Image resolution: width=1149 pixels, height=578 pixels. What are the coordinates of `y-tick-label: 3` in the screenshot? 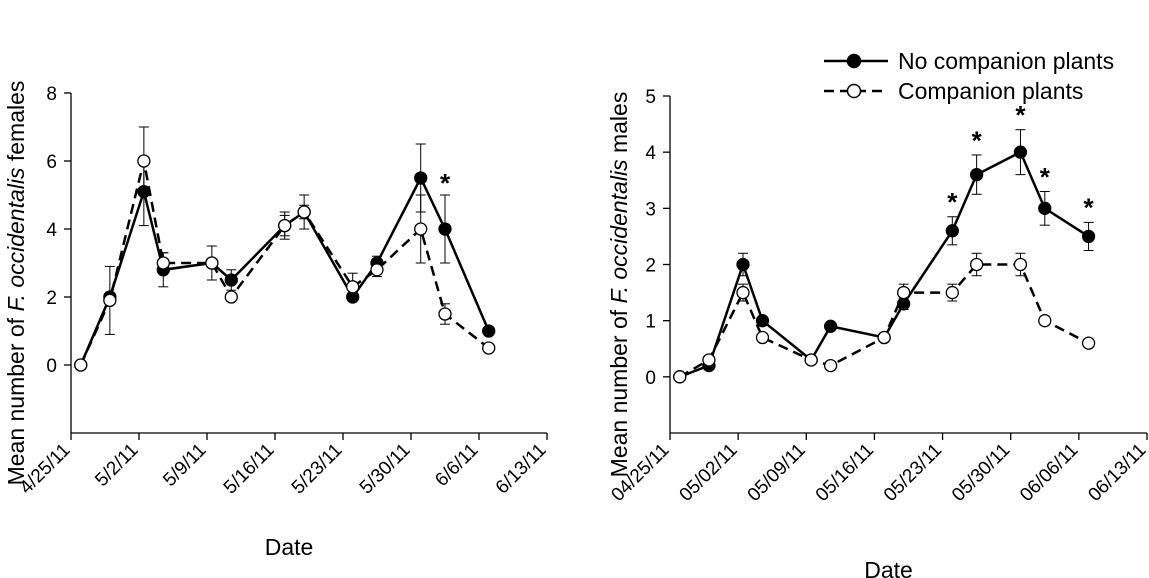 It's located at (650, 209).